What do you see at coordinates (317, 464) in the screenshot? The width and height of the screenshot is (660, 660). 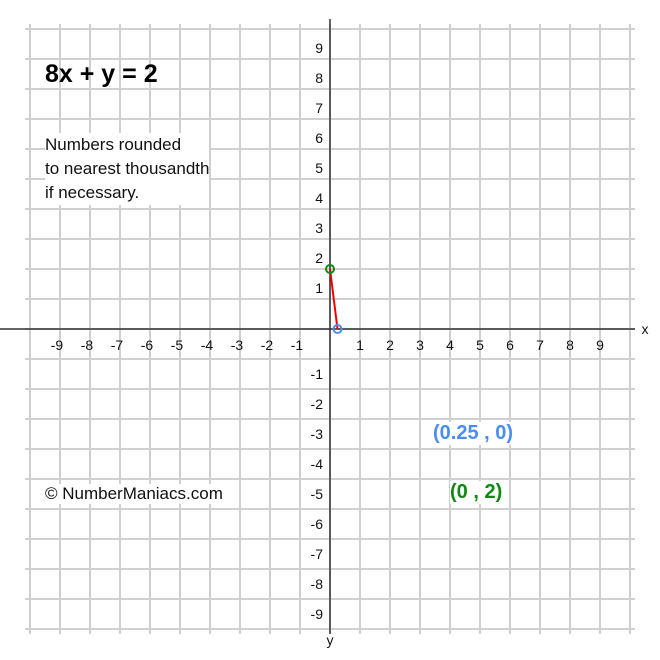 I see `y-tick-label: -4` at bounding box center [317, 464].